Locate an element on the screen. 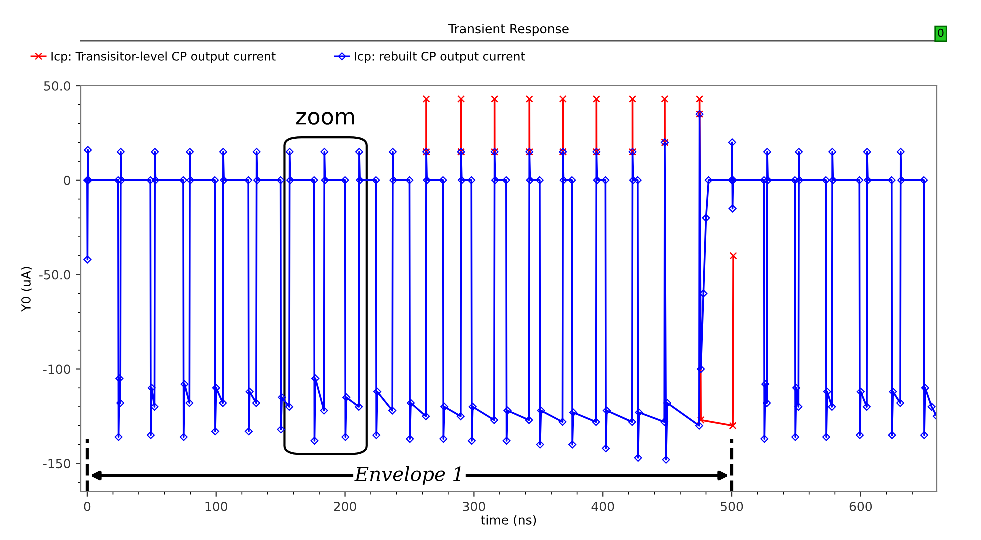  y-tick-label: -100 is located at coordinates (57, 369).